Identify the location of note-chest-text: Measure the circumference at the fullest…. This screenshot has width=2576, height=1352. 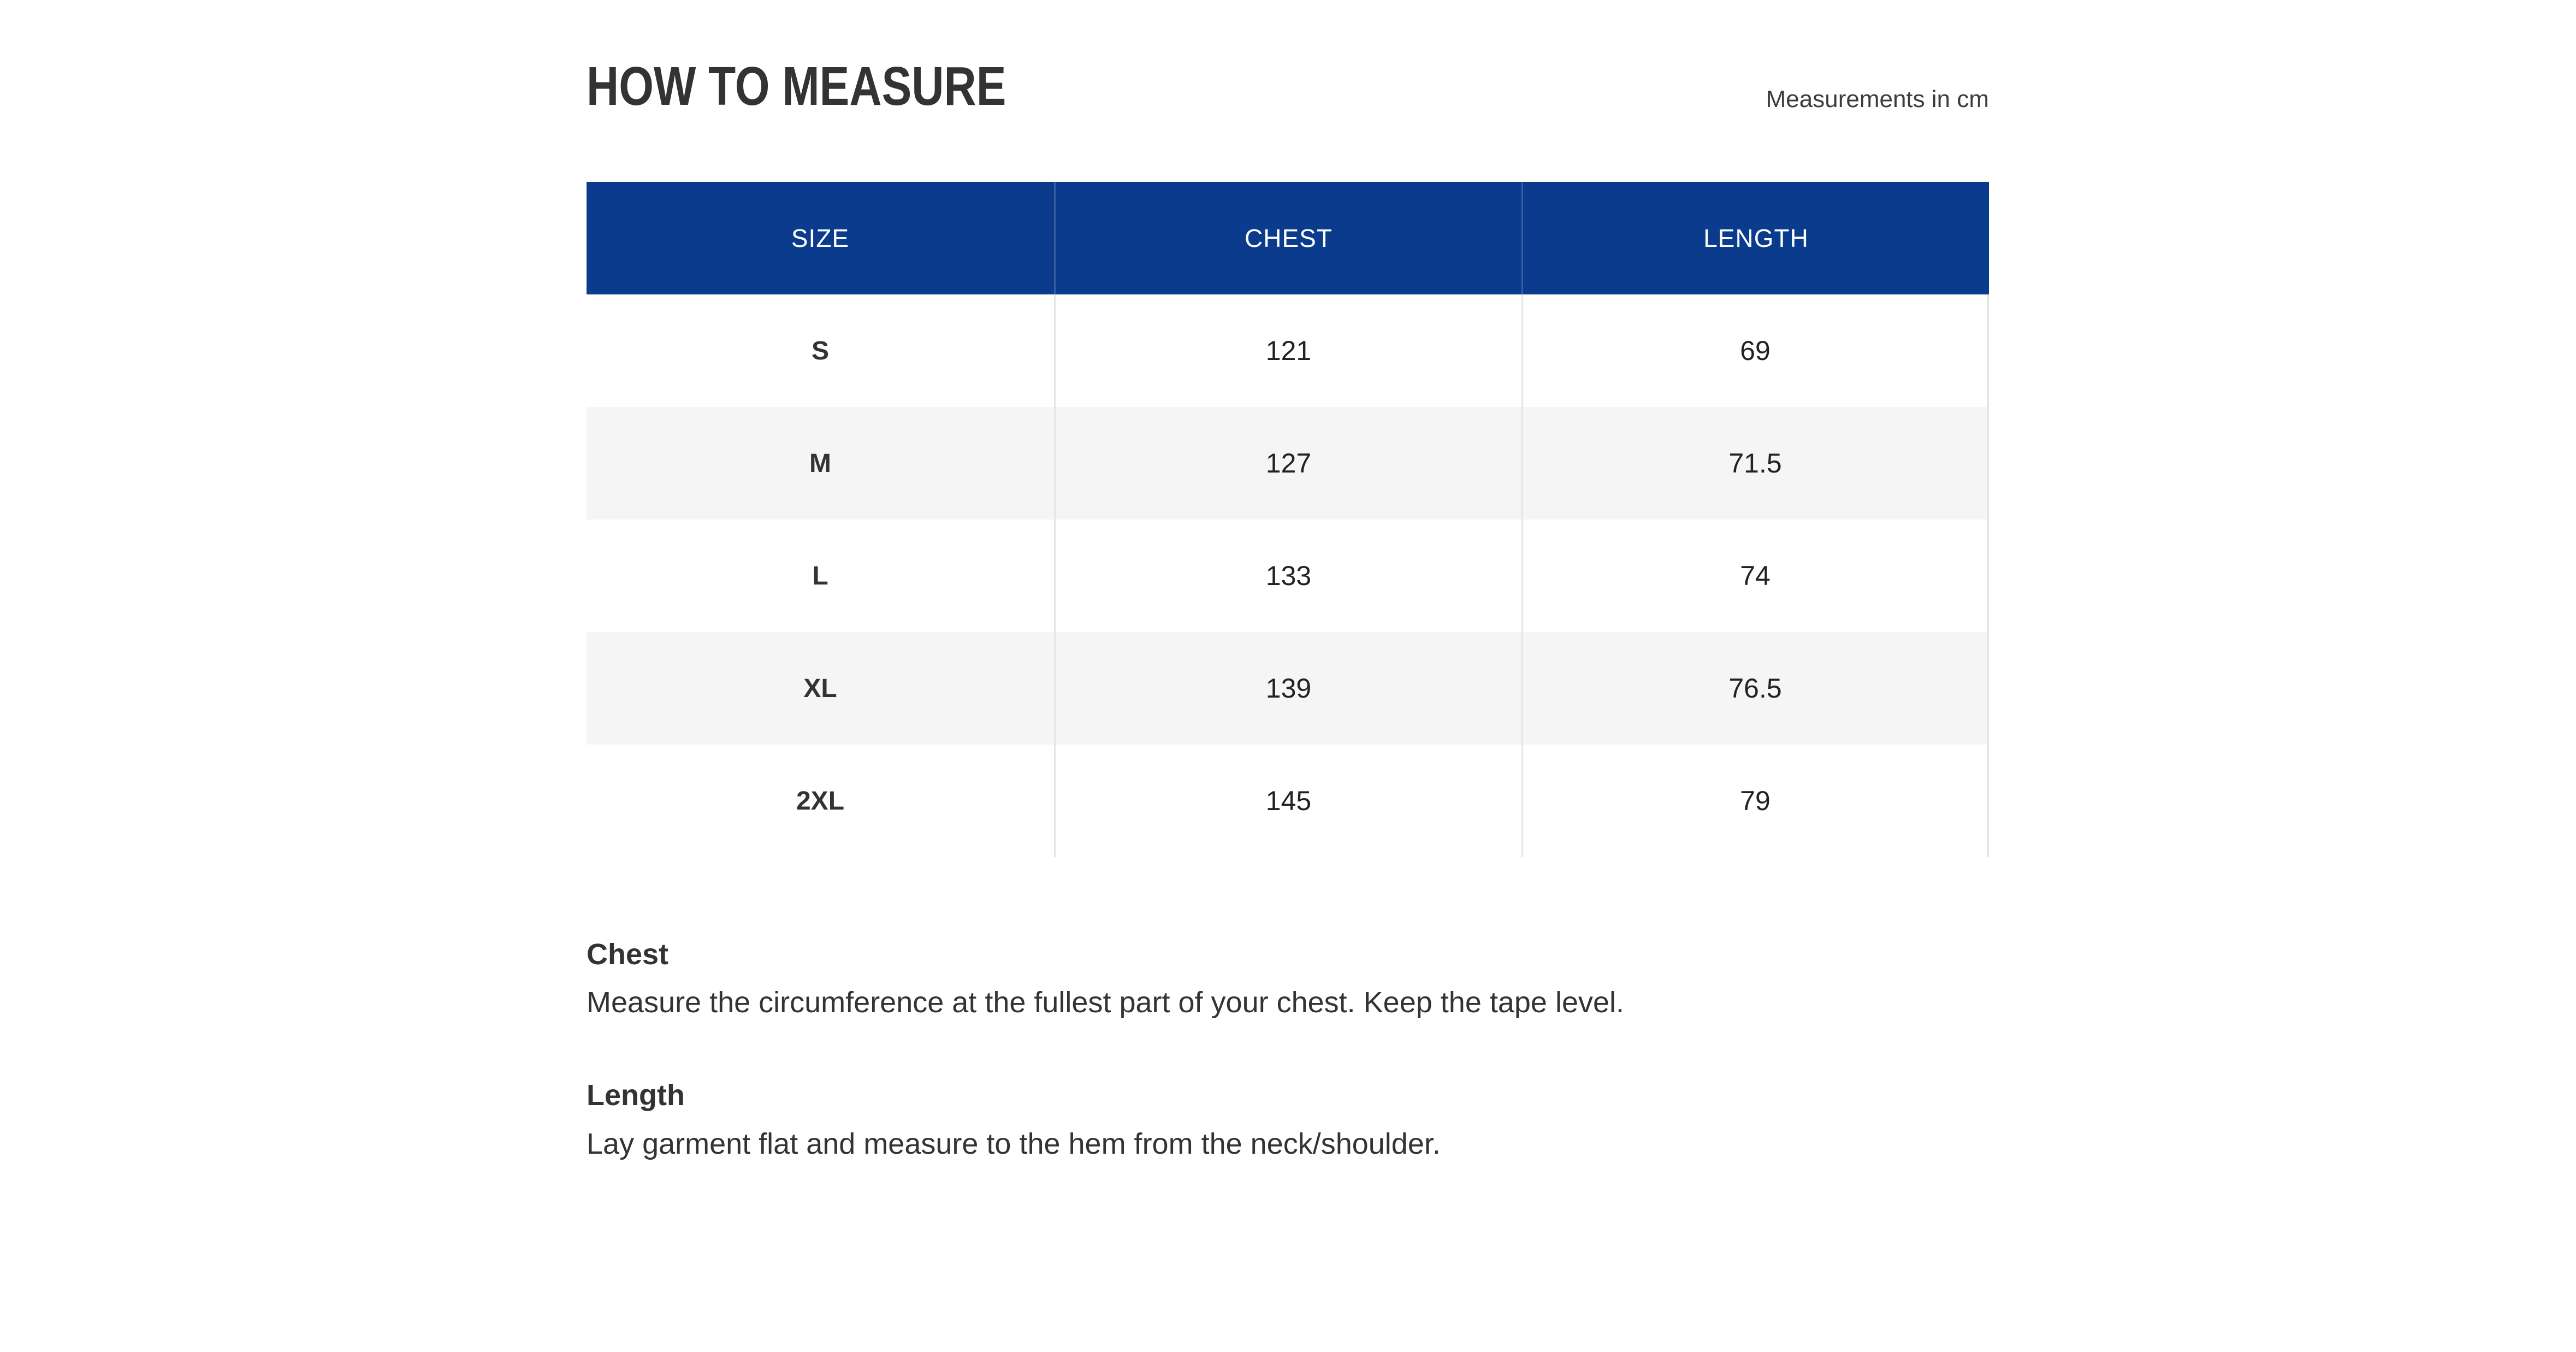
(1106, 1002).